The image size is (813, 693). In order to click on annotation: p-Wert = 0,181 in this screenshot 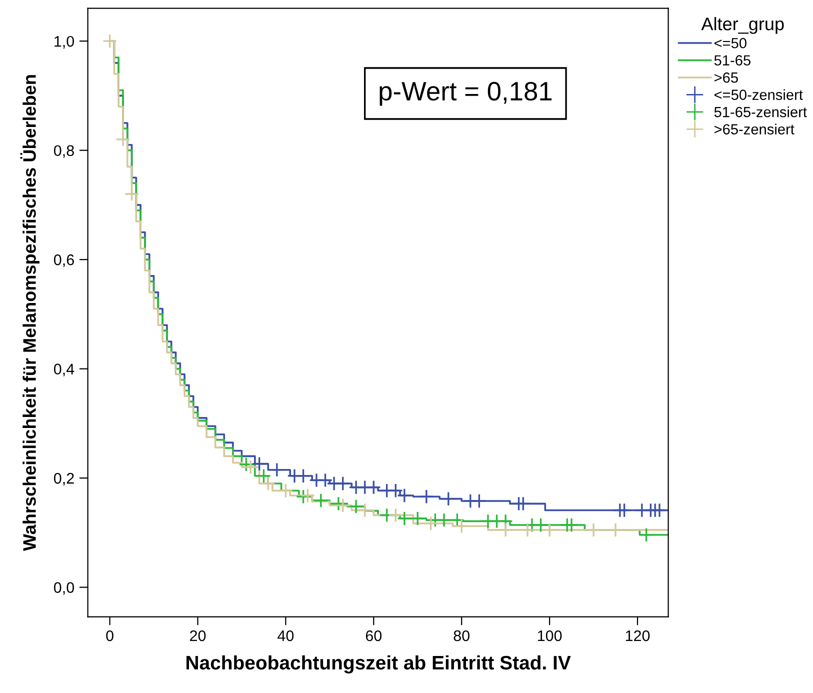, I will do `click(466, 94)`.